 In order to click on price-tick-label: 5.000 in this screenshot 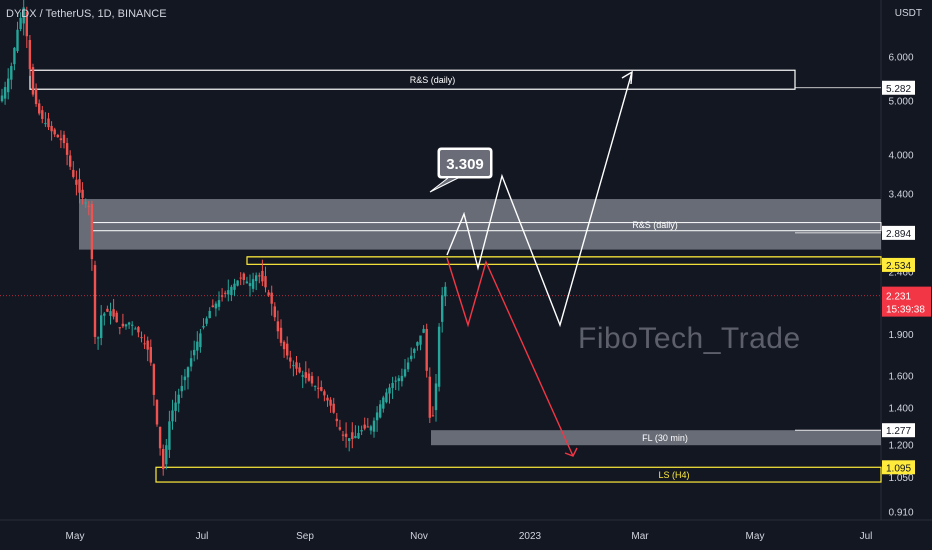, I will do `click(900, 101)`.